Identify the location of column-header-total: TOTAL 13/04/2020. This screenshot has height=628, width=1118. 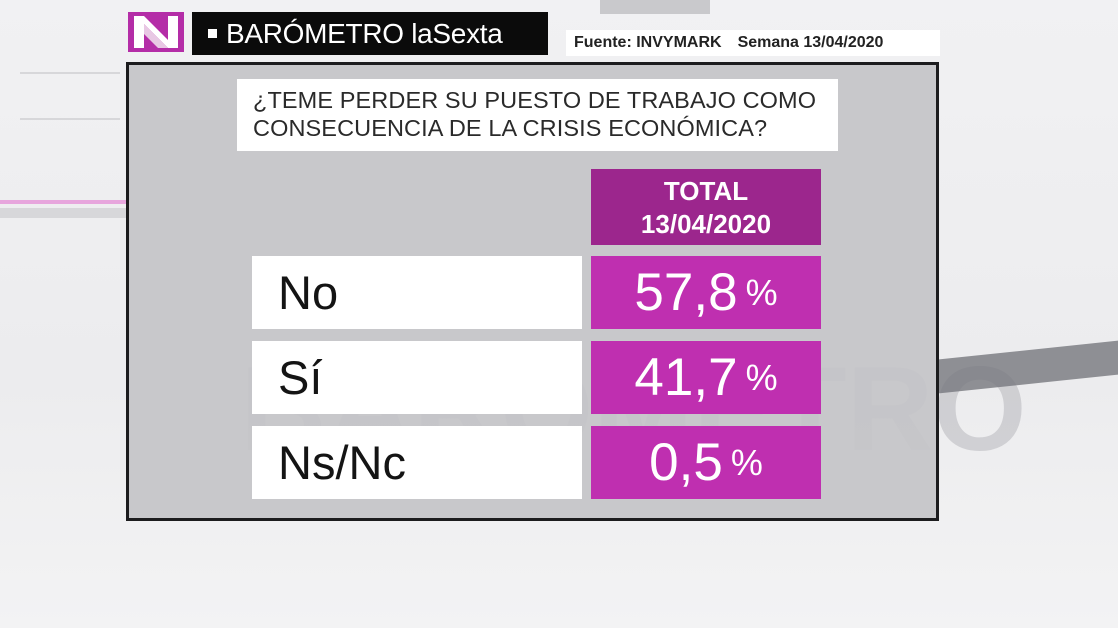
(706, 207).